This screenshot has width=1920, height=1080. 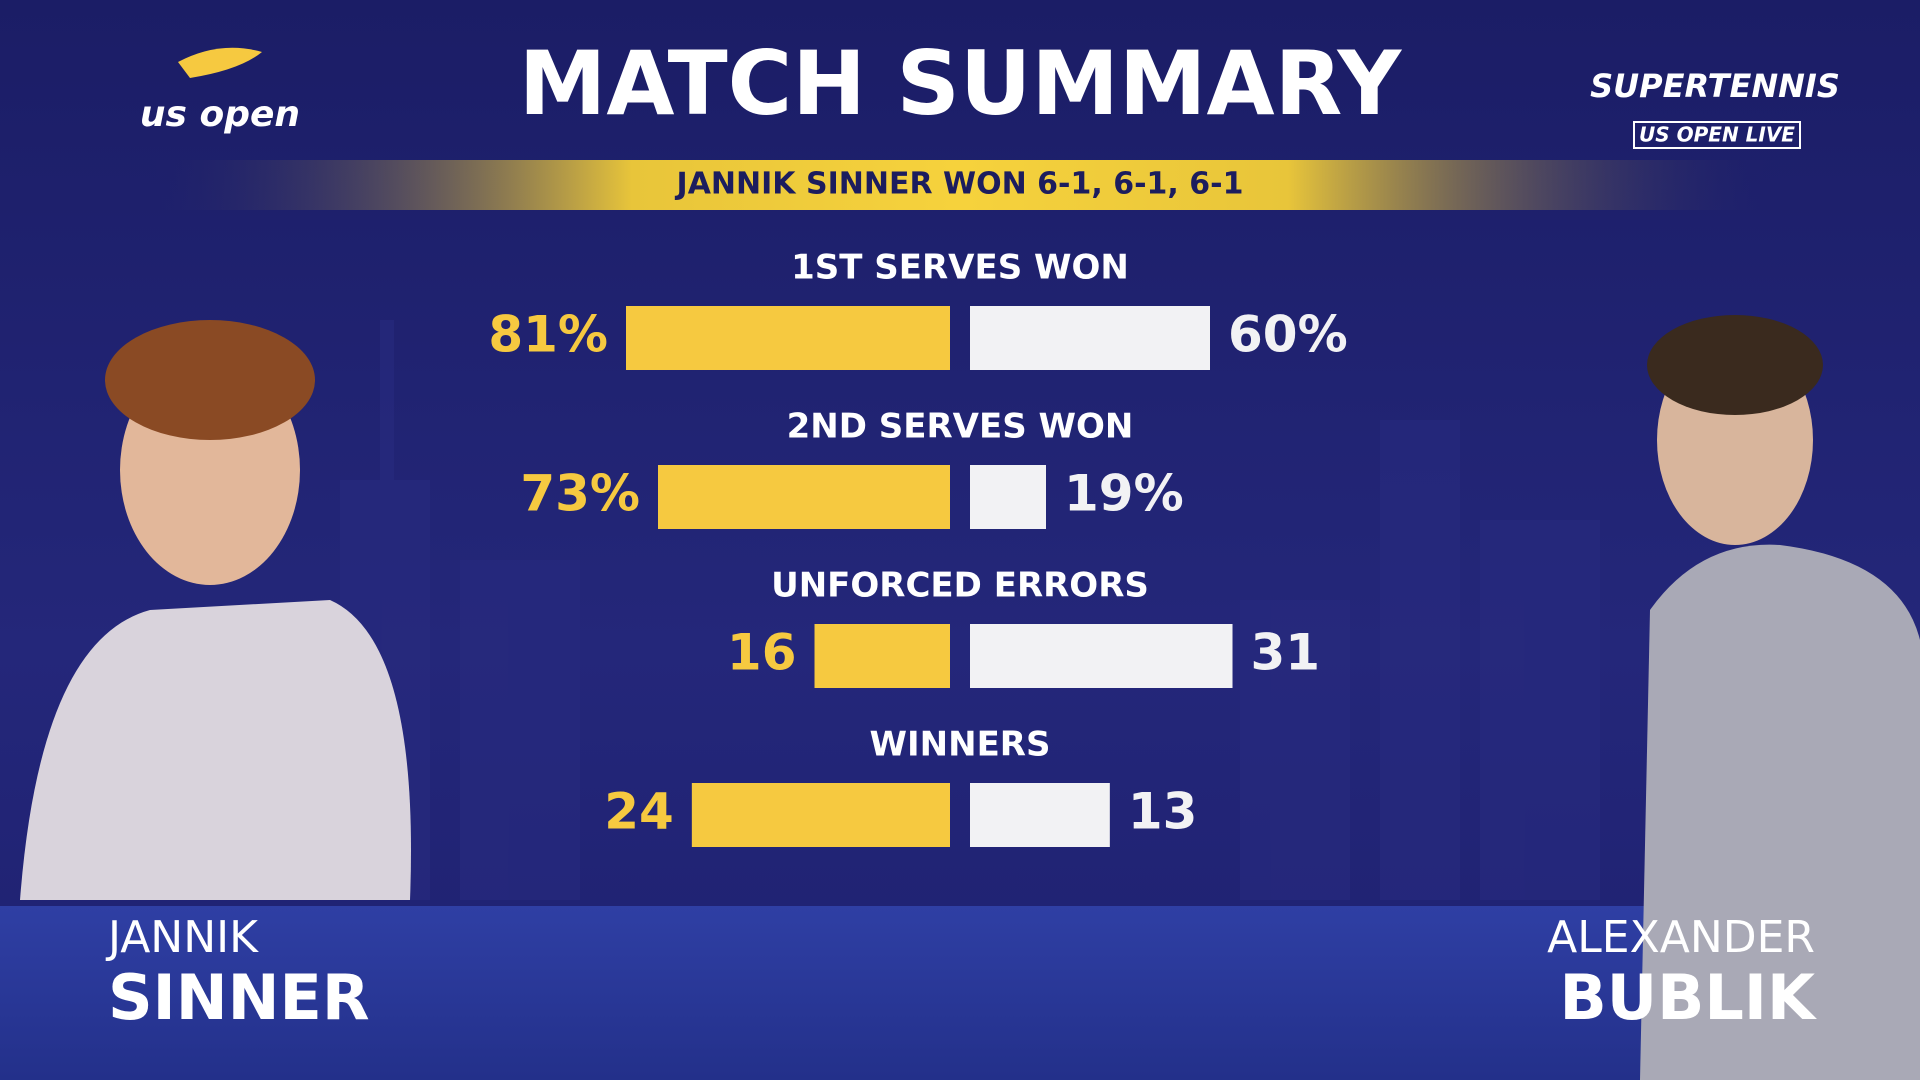 I want to click on player-right-photo, so click(x=1780, y=697).